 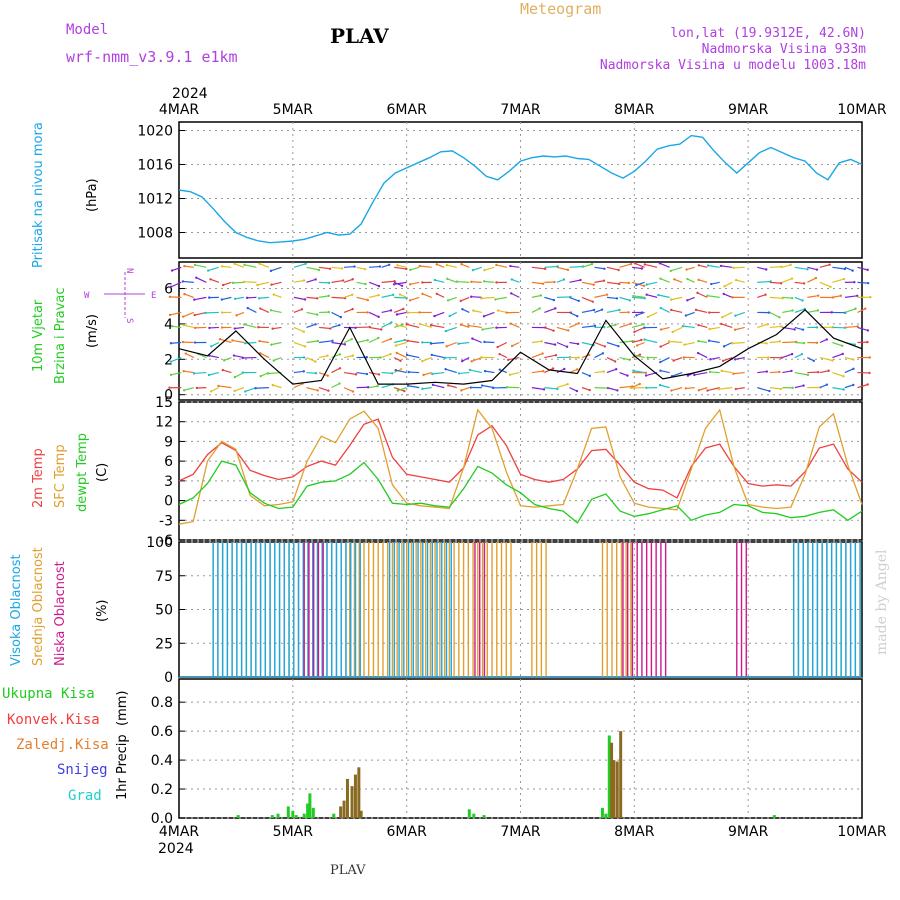 What do you see at coordinates (60, 613) in the screenshot?
I see `cloud-ylabel-low: Niska Oblacnost` at bounding box center [60, 613].